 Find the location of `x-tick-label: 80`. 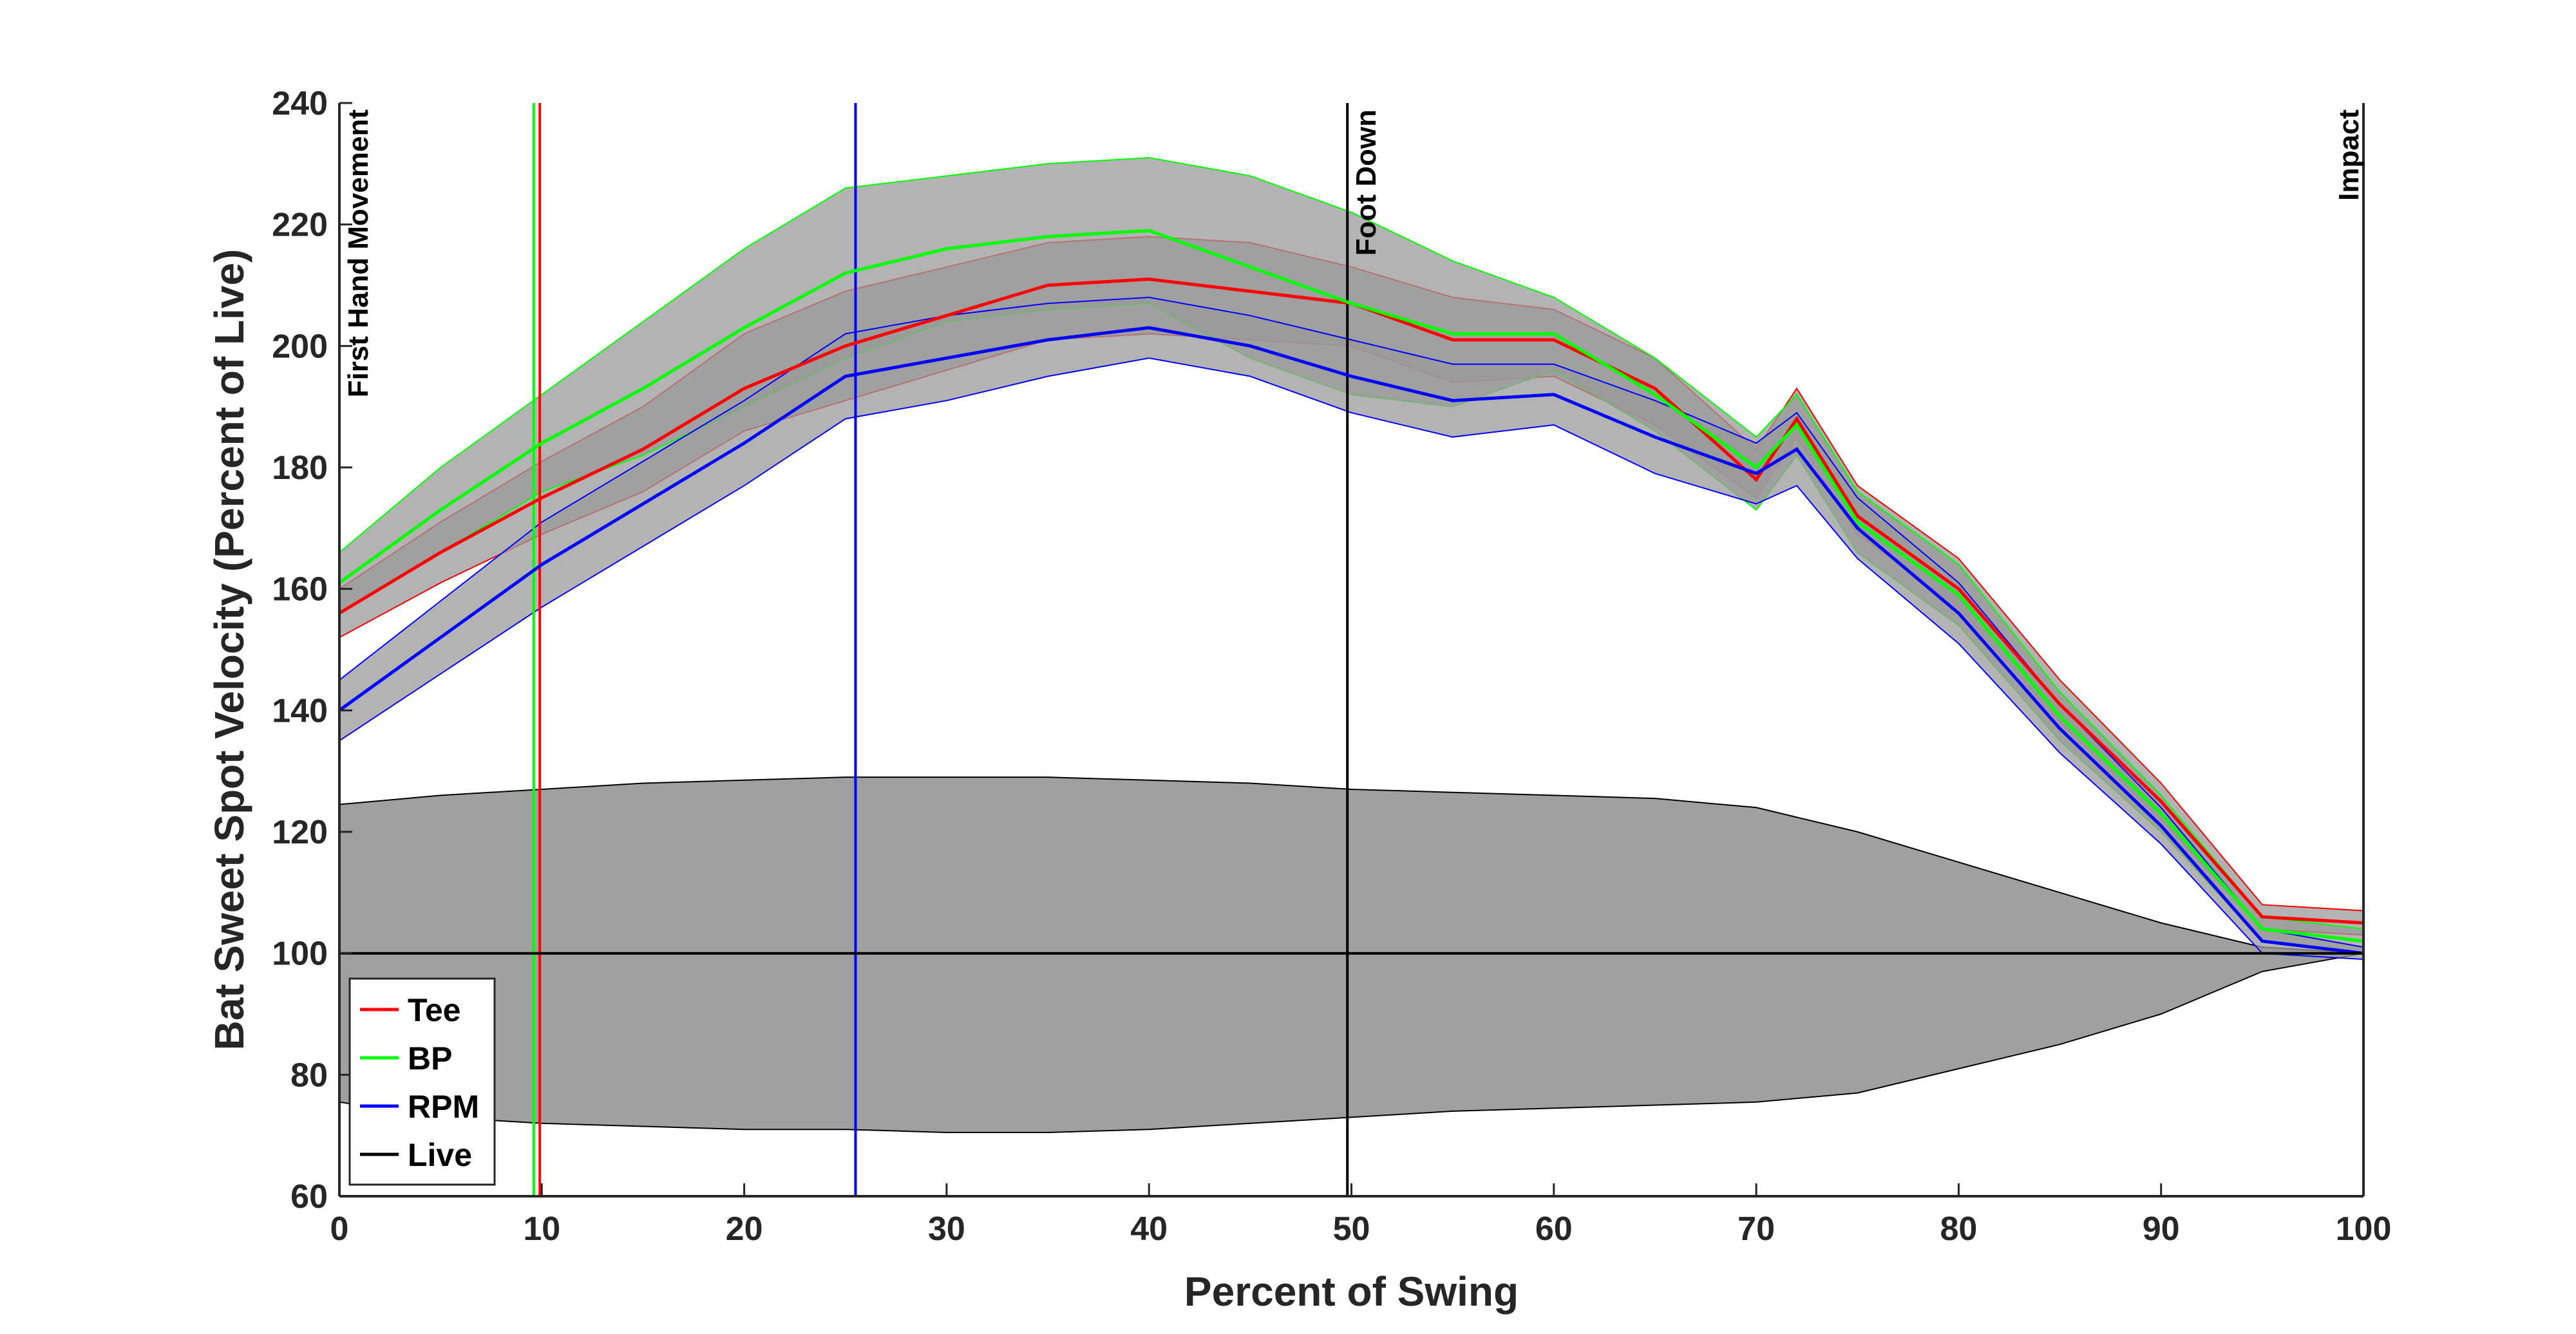

x-tick-label: 80 is located at coordinates (1958, 1229).